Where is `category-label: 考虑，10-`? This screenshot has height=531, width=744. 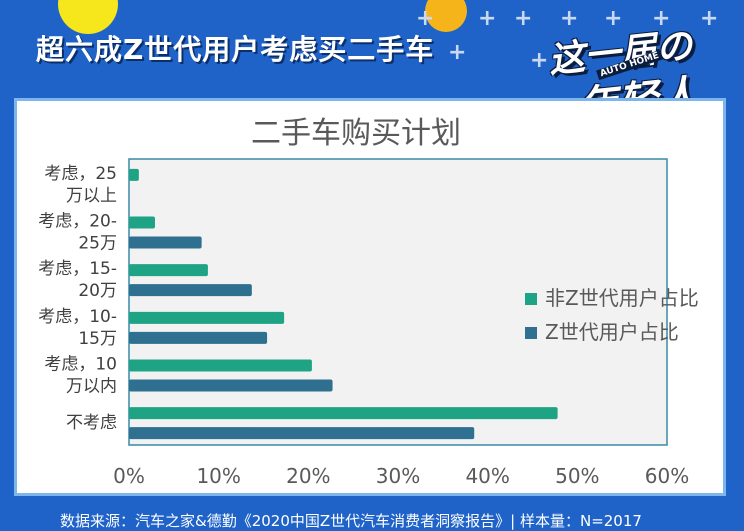 category-label: 考虑，10- is located at coordinates (77, 317).